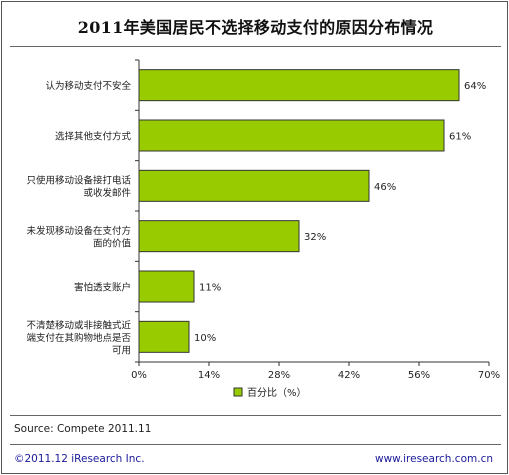  What do you see at coordinates (315, 237) in the screenshot?
I see `data-label: 32%` at bounding box center [315, 237].